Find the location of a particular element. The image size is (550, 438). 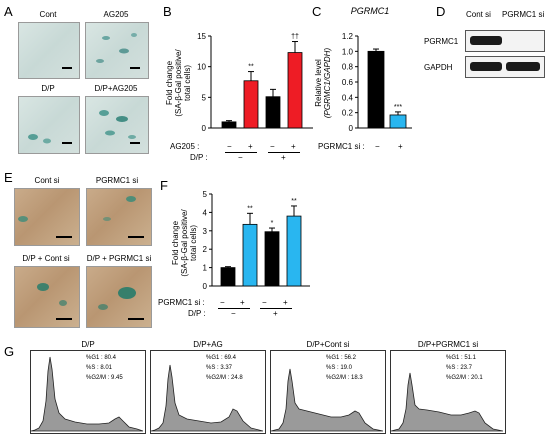

y-tick-label: 0.2 is located at coordinates (348, 113).